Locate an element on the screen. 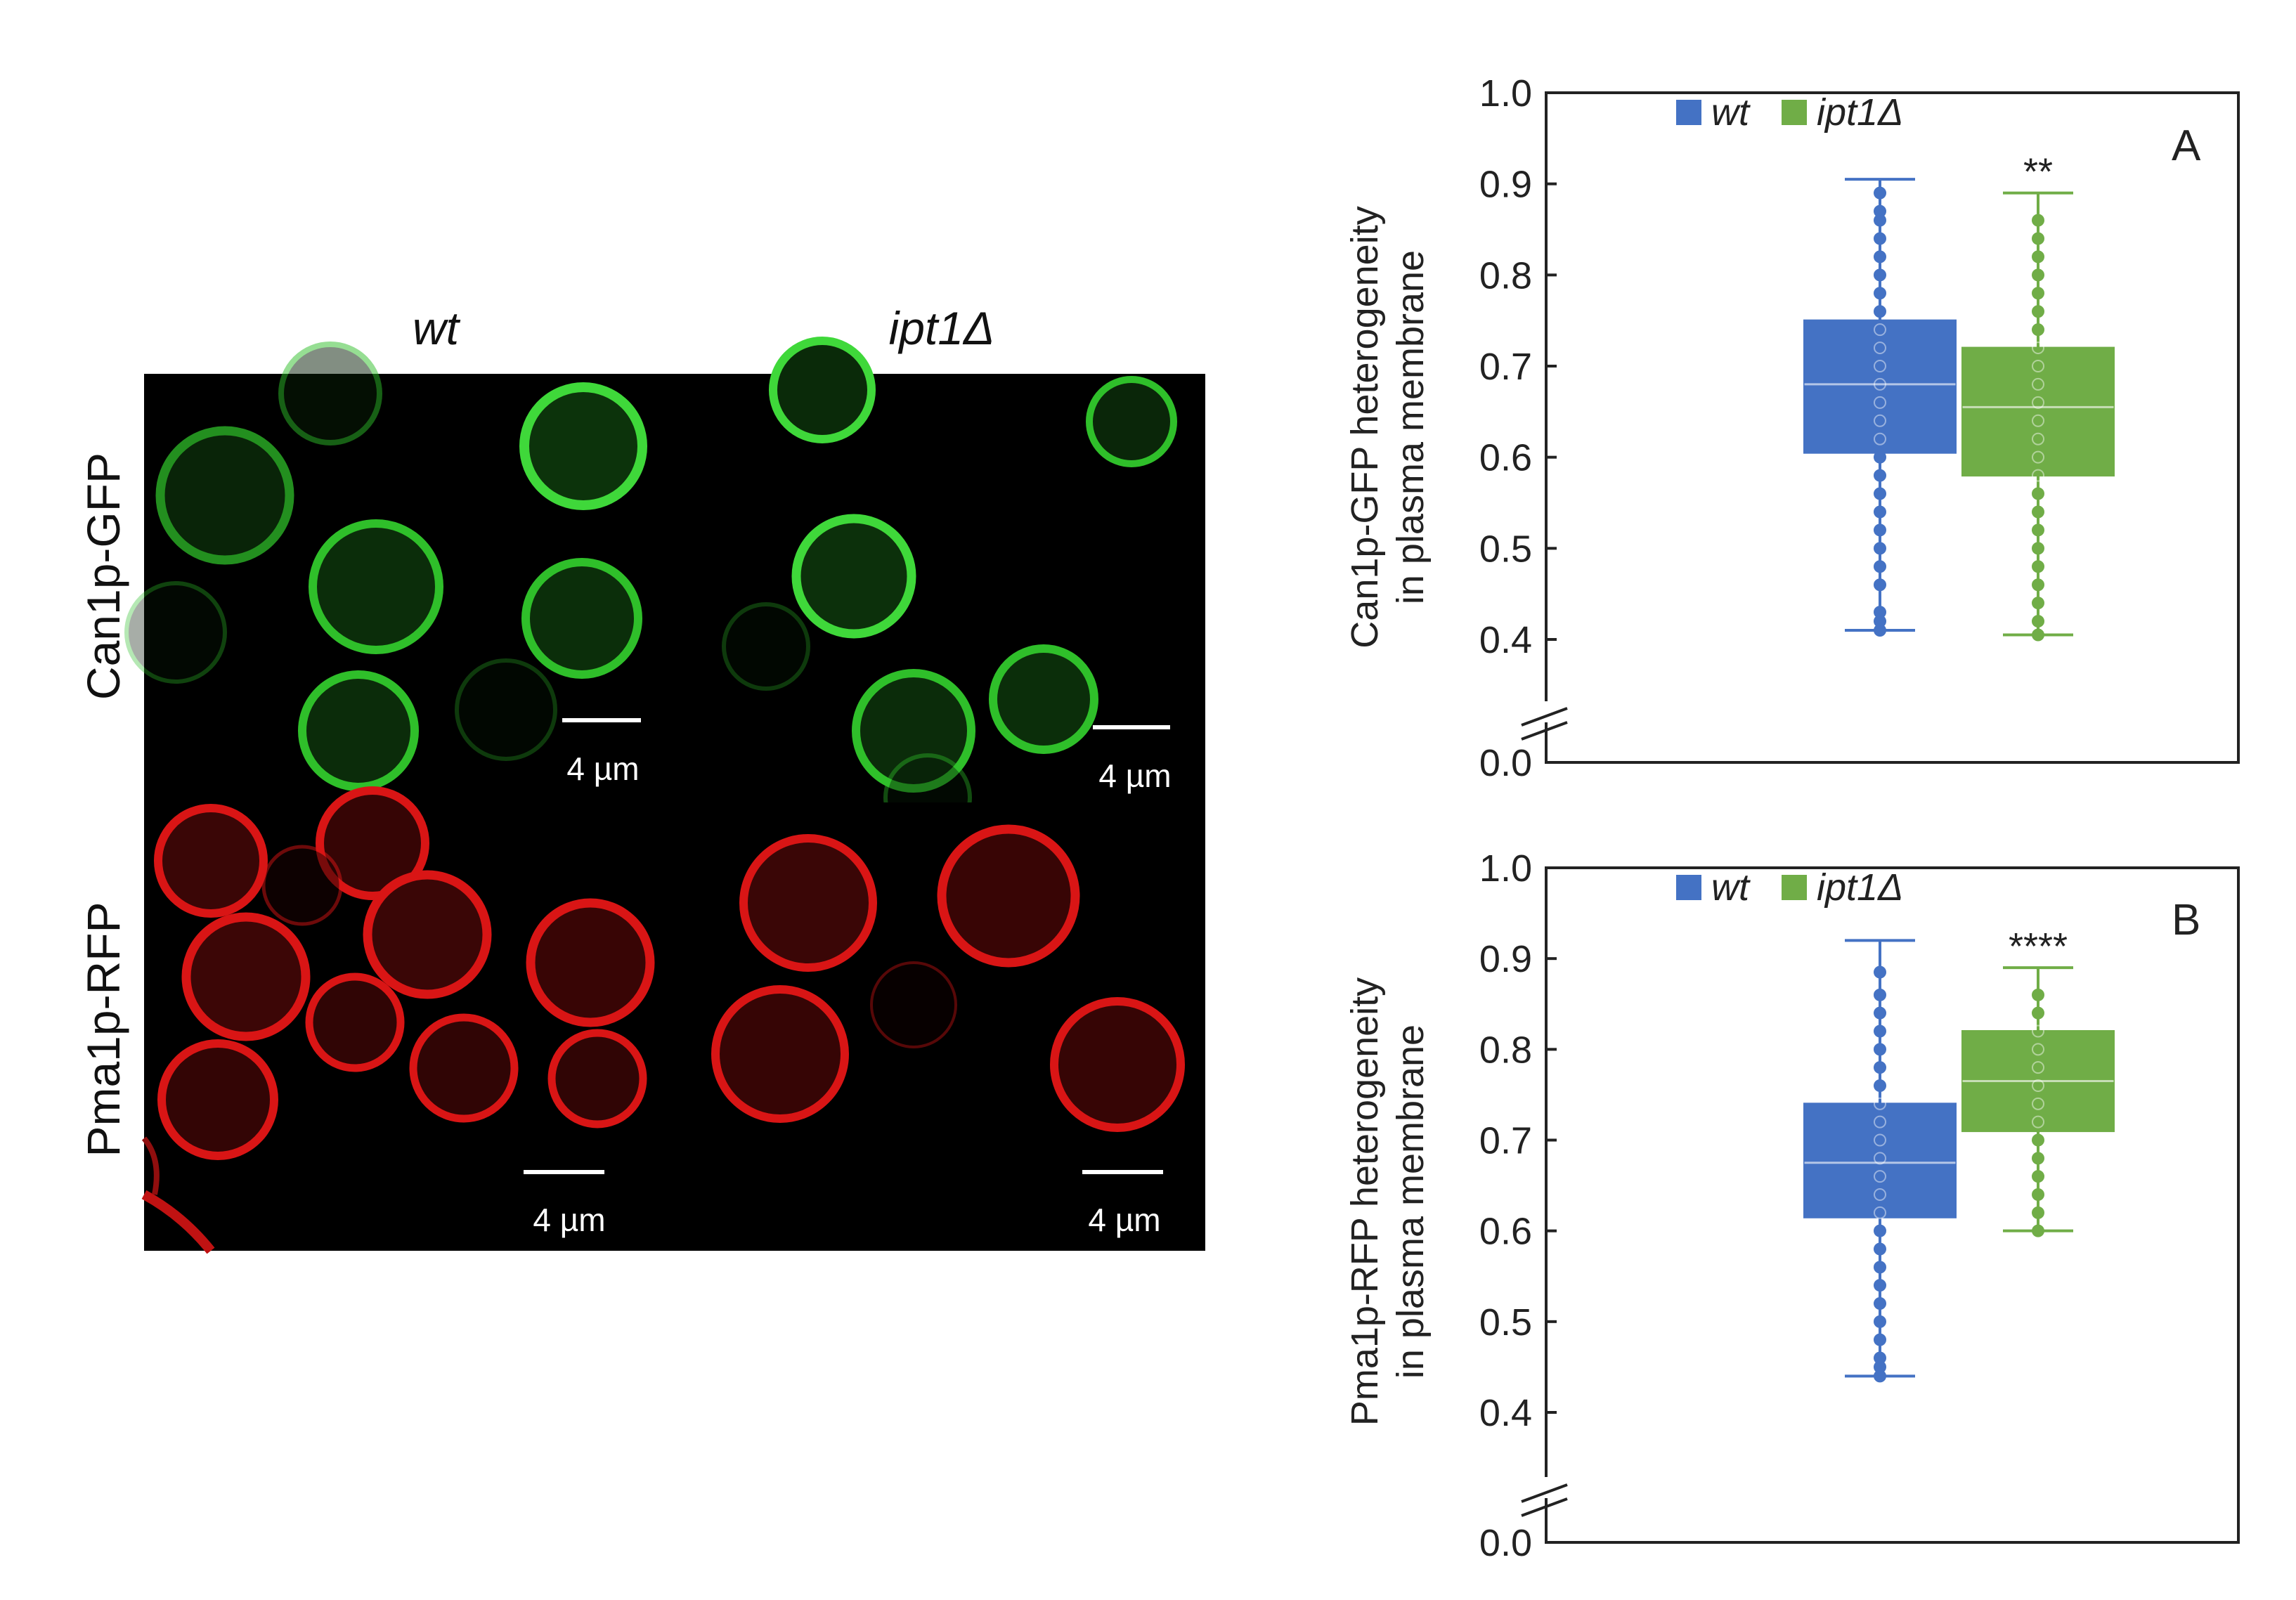  panel-label-b: B is located at coordinates (2186, 920).